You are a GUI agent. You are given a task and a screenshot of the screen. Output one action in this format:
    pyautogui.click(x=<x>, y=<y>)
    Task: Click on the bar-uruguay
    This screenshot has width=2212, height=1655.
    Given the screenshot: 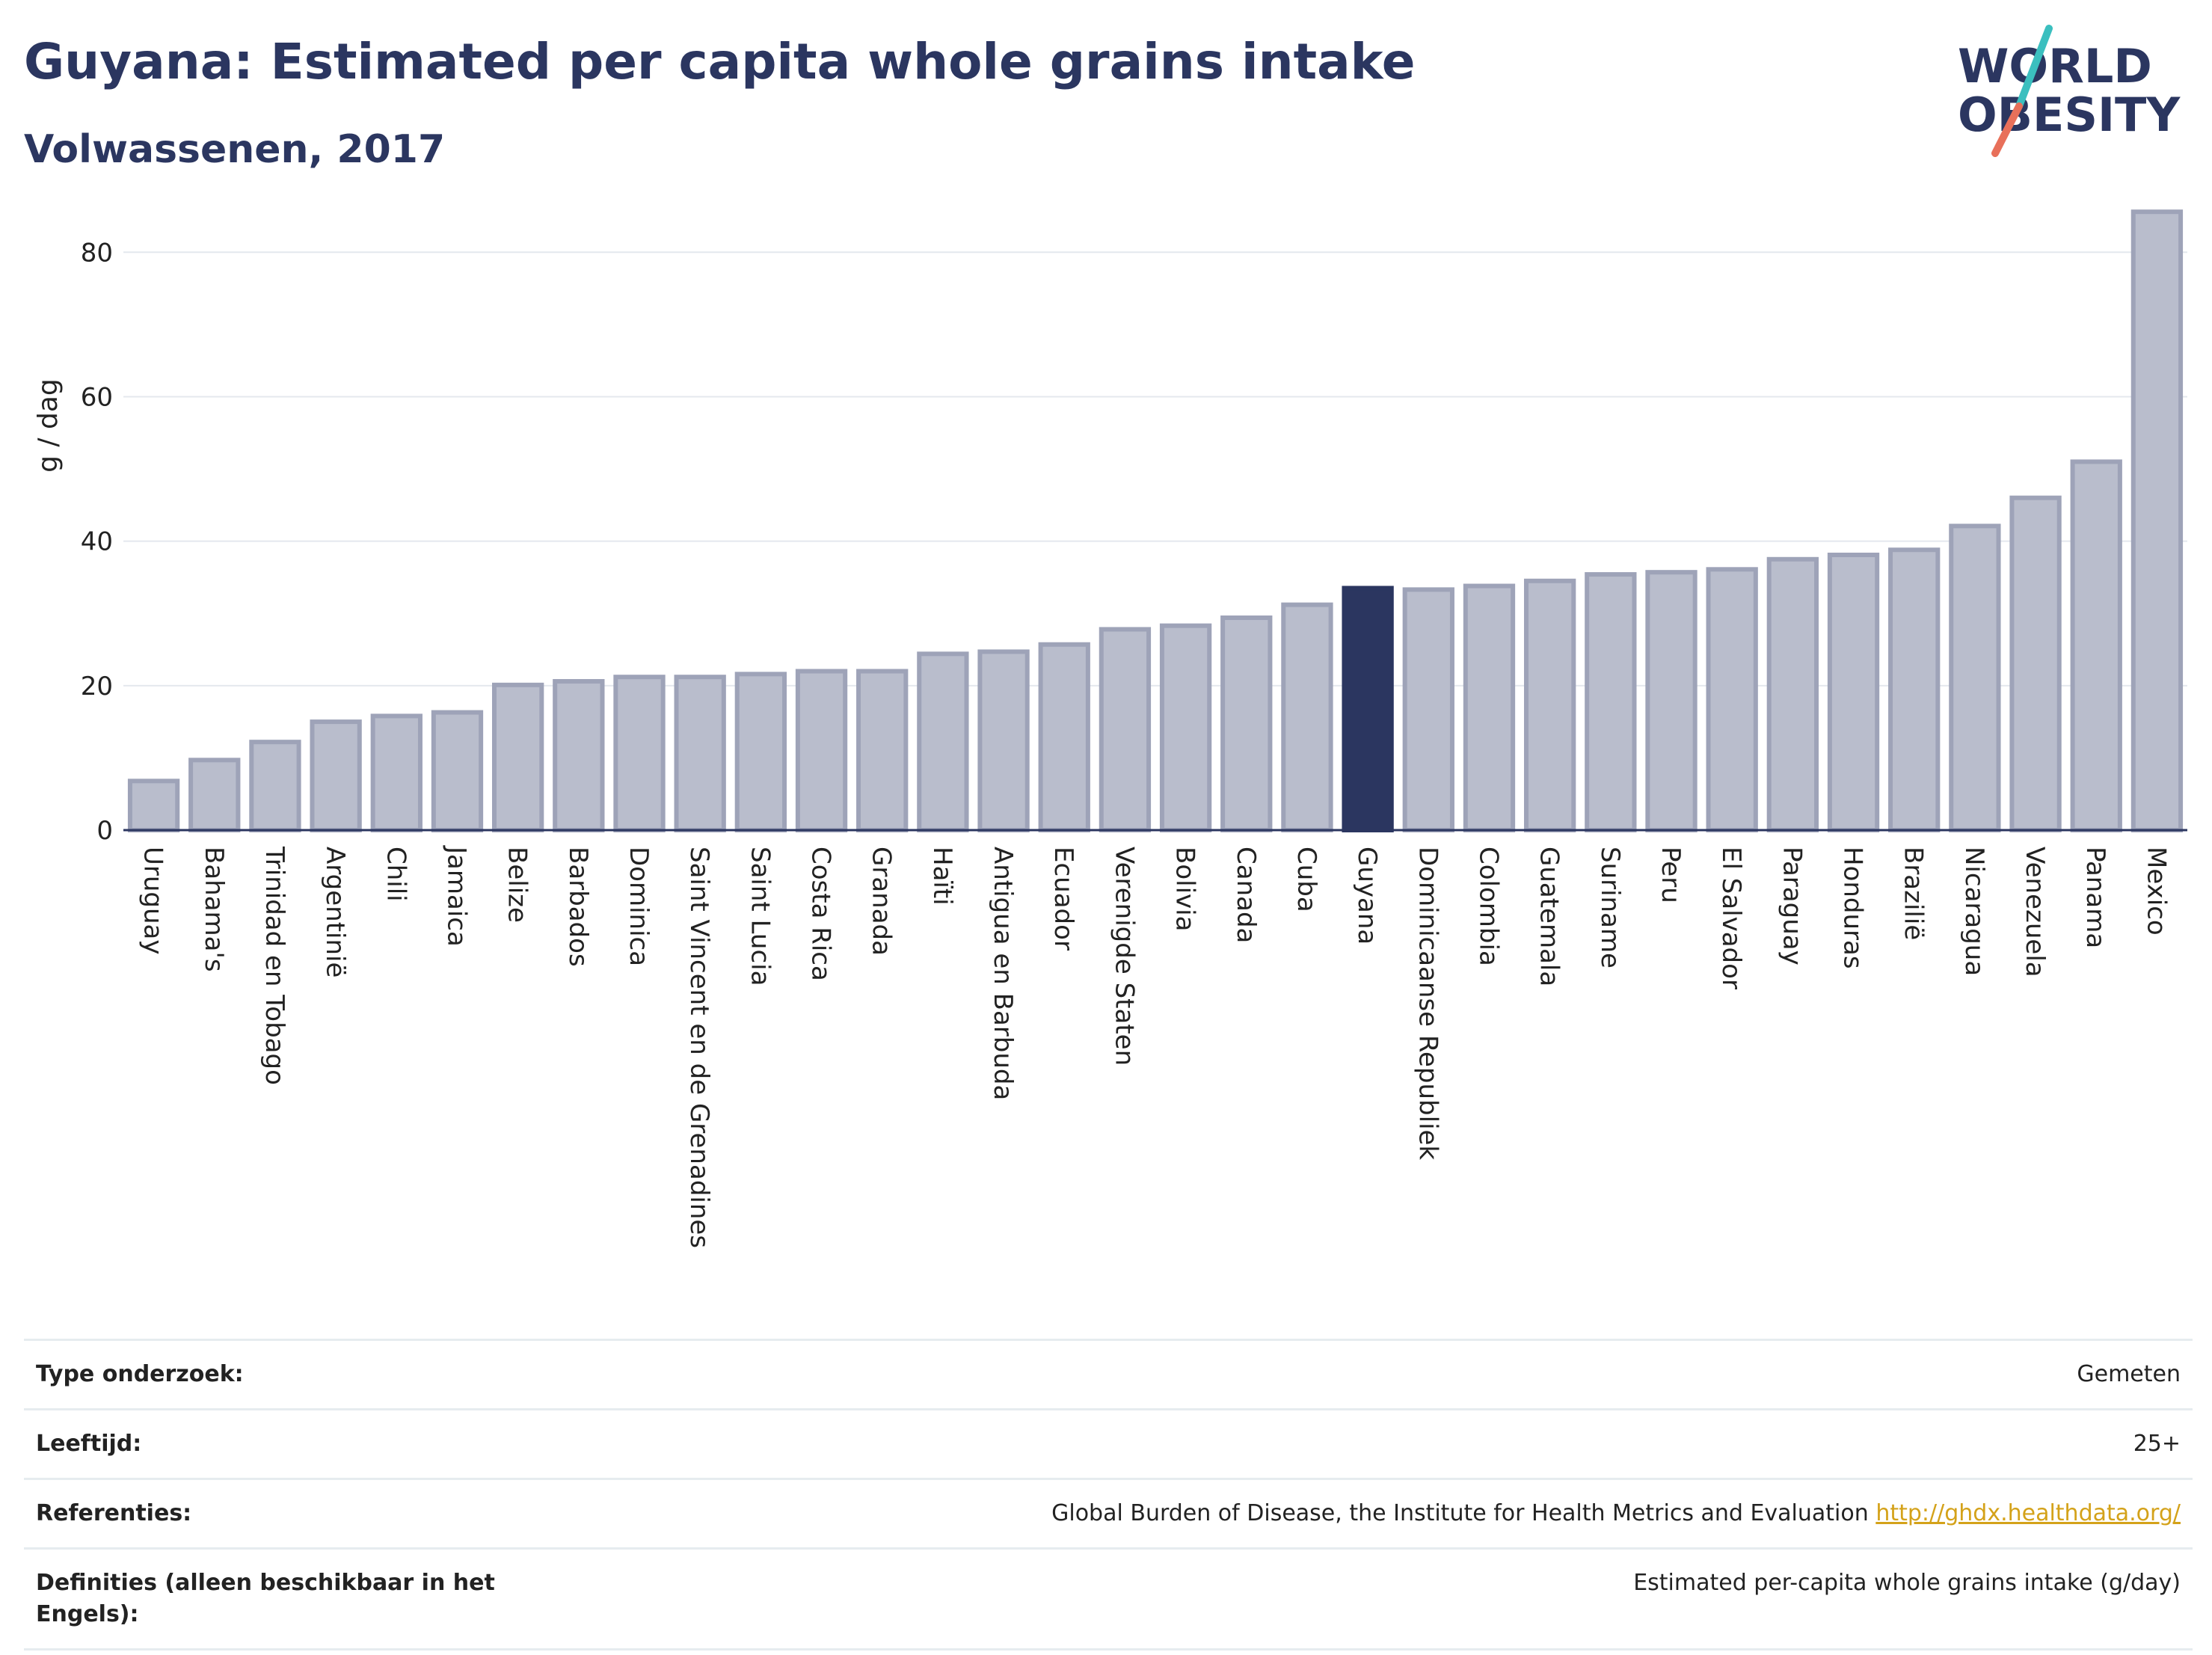 What is the action you would take?
    pyautogui.click(x=153, y=806)
    